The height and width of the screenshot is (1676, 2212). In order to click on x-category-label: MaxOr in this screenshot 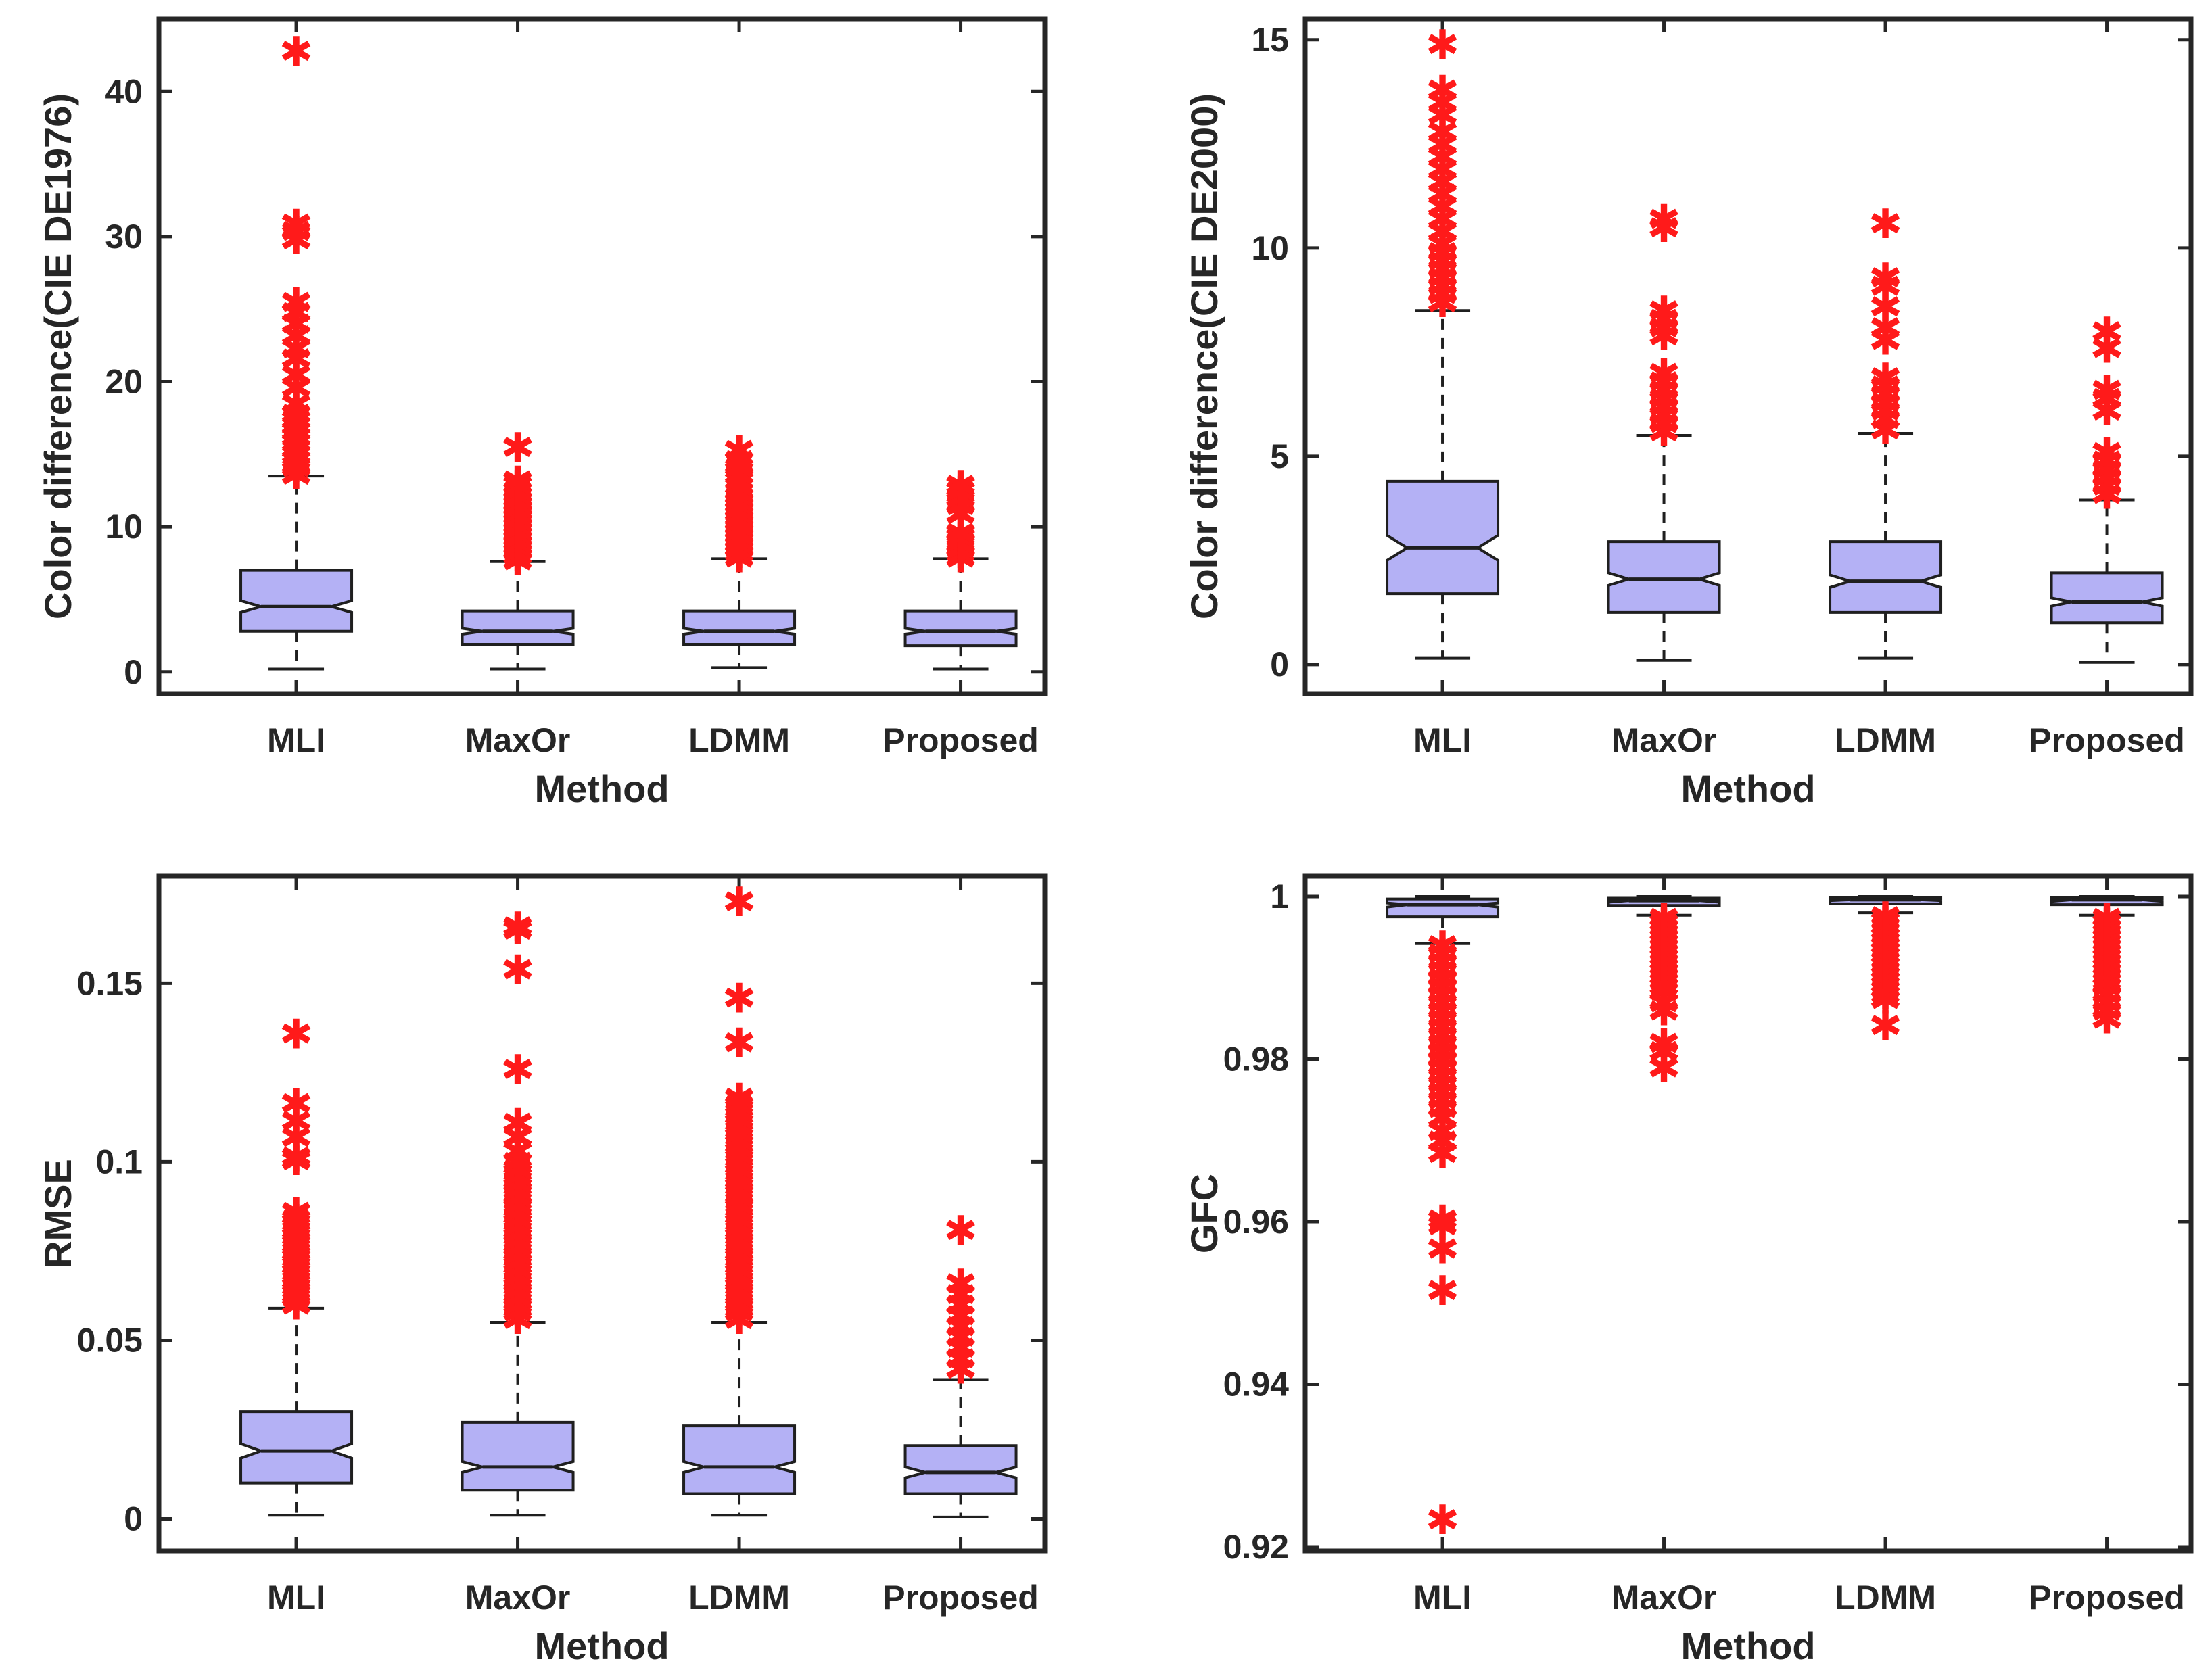, I will do `click(1664, 1598)`.